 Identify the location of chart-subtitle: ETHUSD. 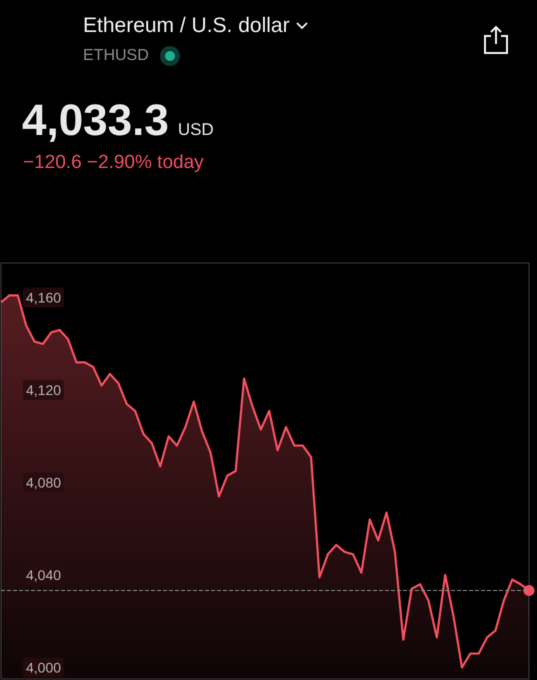
(116, 56).